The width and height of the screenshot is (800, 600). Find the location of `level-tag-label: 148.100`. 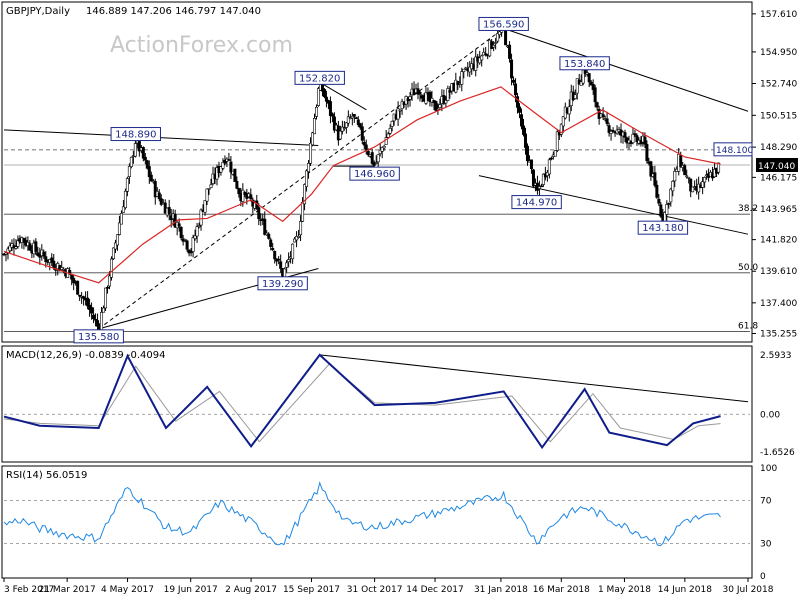

level-tag-label: 148.100 is located at coordinates (734, 151).